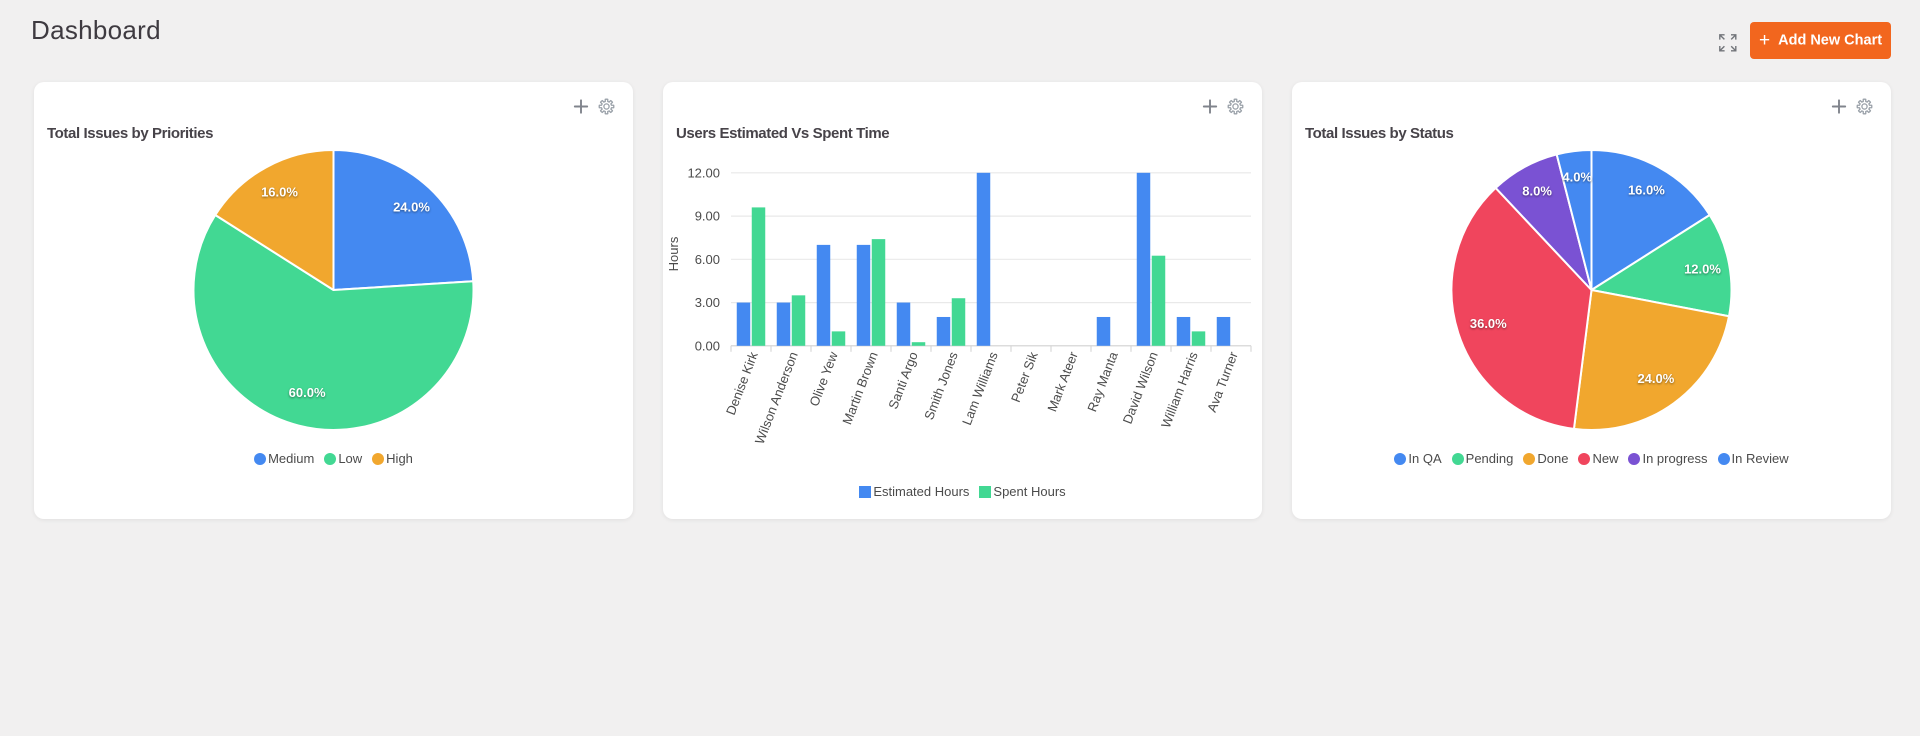  Describe the element at coordinates (1102, 381) in the screenshot. I see `svg-text: Ray Manta` at that location.